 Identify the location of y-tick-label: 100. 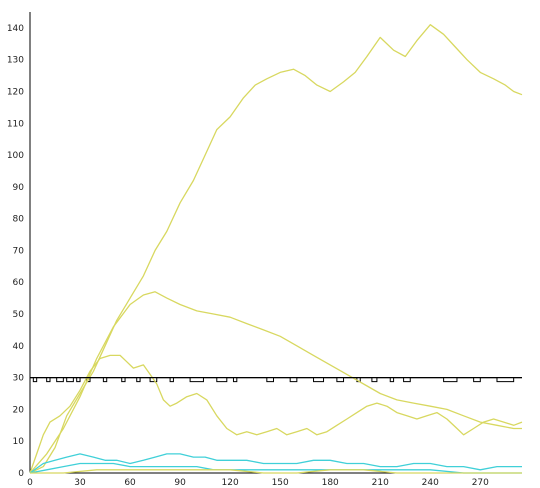
(15, 156).